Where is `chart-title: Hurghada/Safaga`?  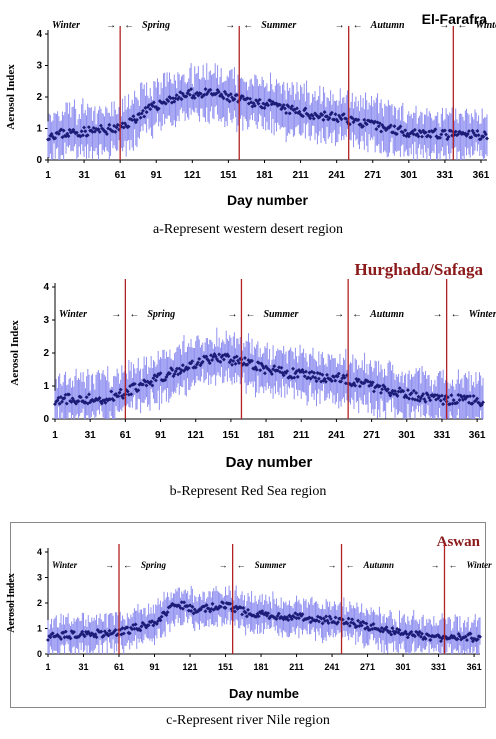
chart-title: Hurghada/Safaga is located at coordinates (419, 269).